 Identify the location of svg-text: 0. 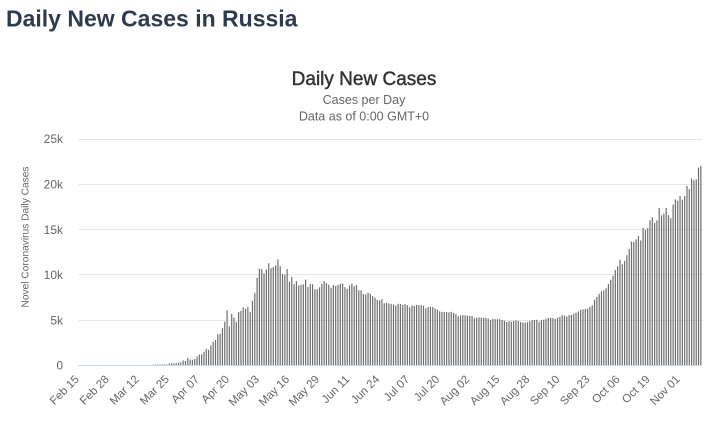
(59, 366).